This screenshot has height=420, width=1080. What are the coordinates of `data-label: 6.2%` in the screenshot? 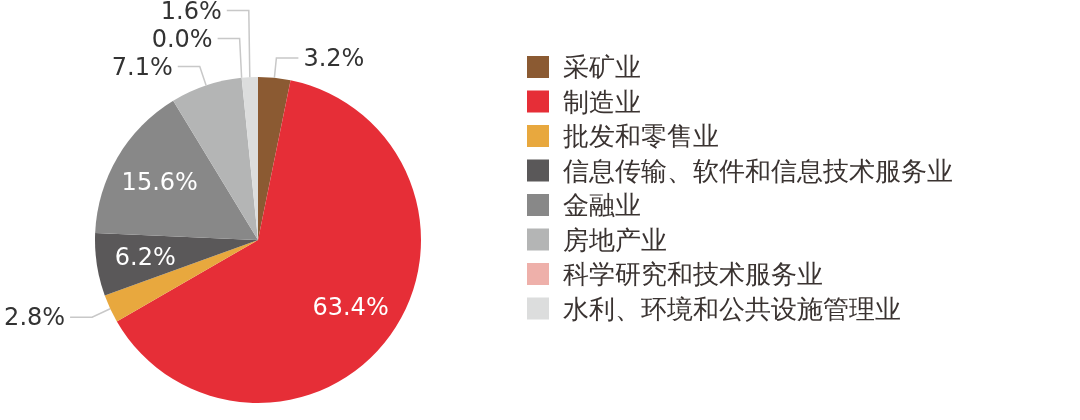 It's located at (145, 257).